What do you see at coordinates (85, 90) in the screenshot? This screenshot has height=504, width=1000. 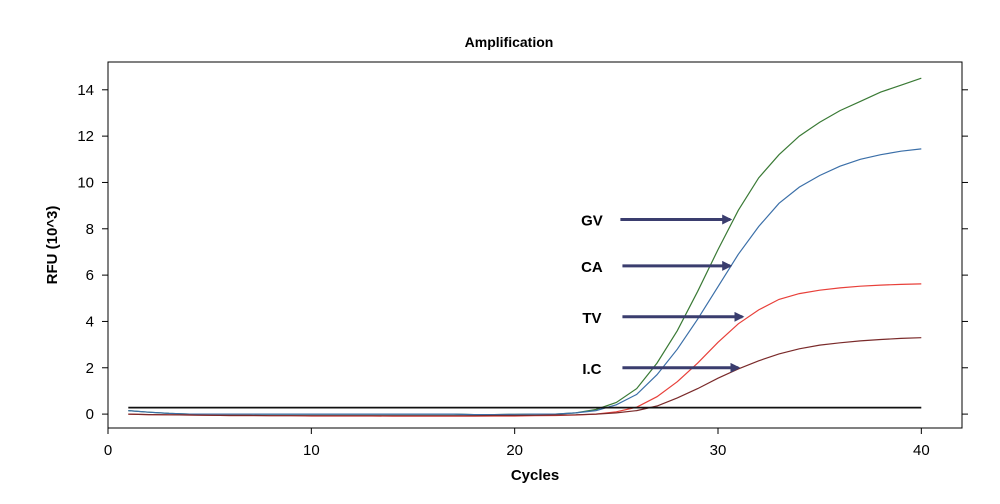 I see `y-tick-label: 14` at bounding box center [85, 90].